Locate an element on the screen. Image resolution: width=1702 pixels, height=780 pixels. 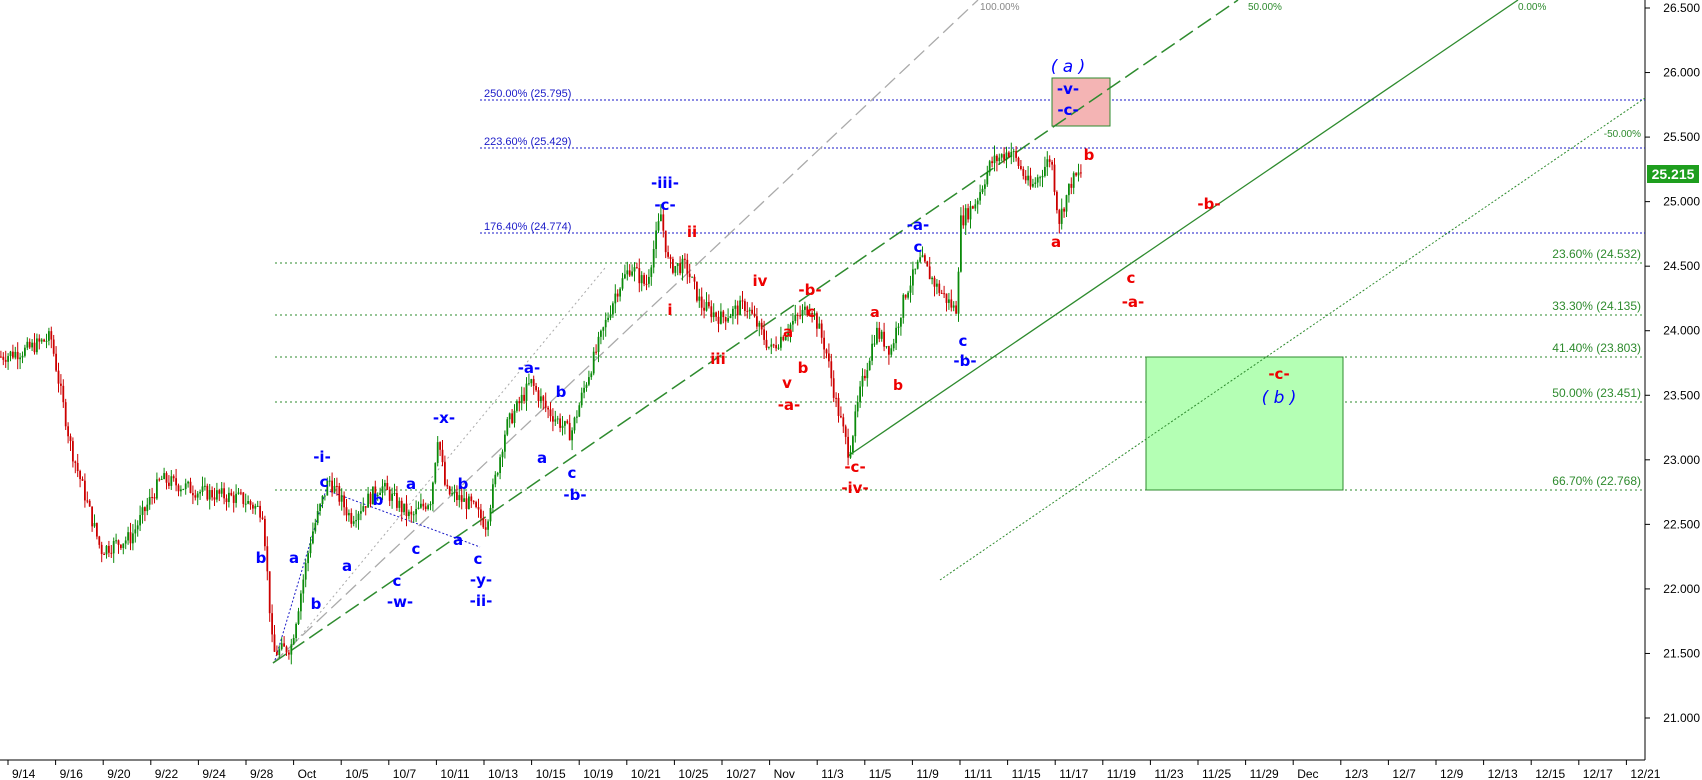
wave-label: -c- is located at coordinates (1278, 374).